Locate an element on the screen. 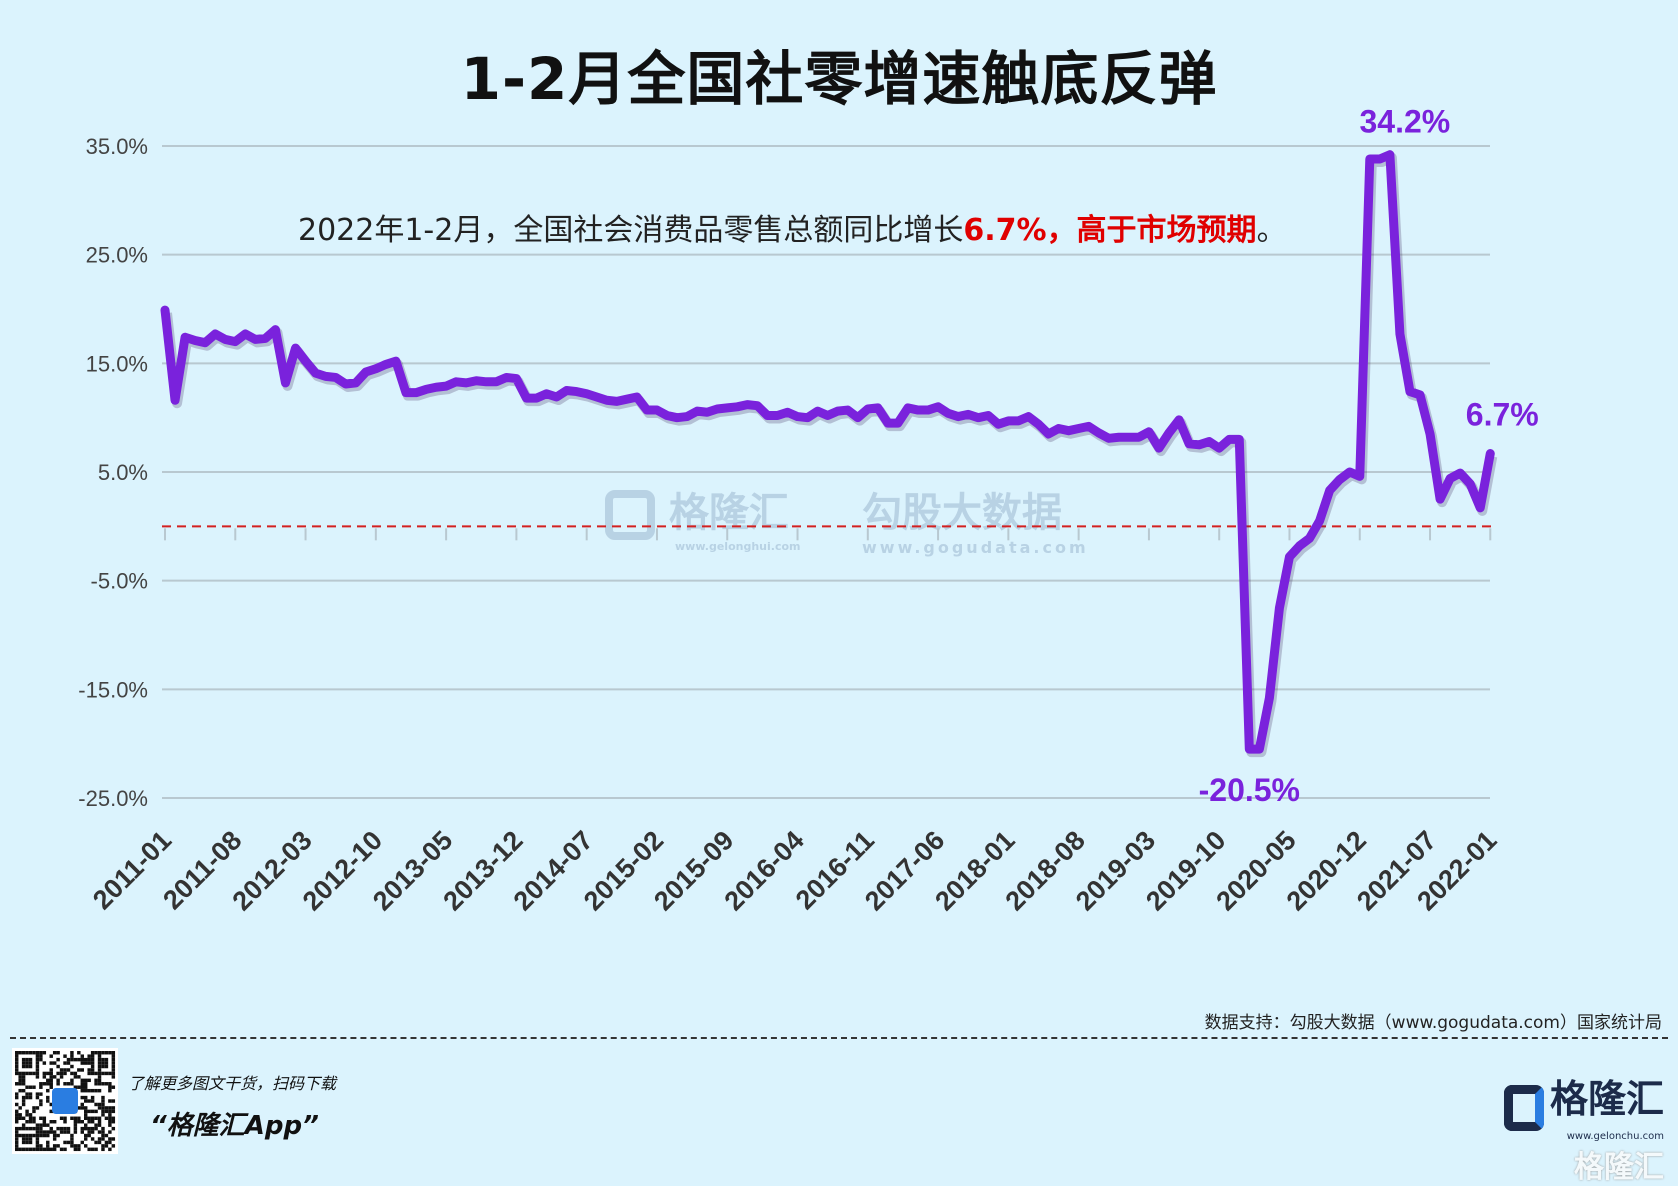  y-tick-label: 25.0% is located at coordinates (117, 255).